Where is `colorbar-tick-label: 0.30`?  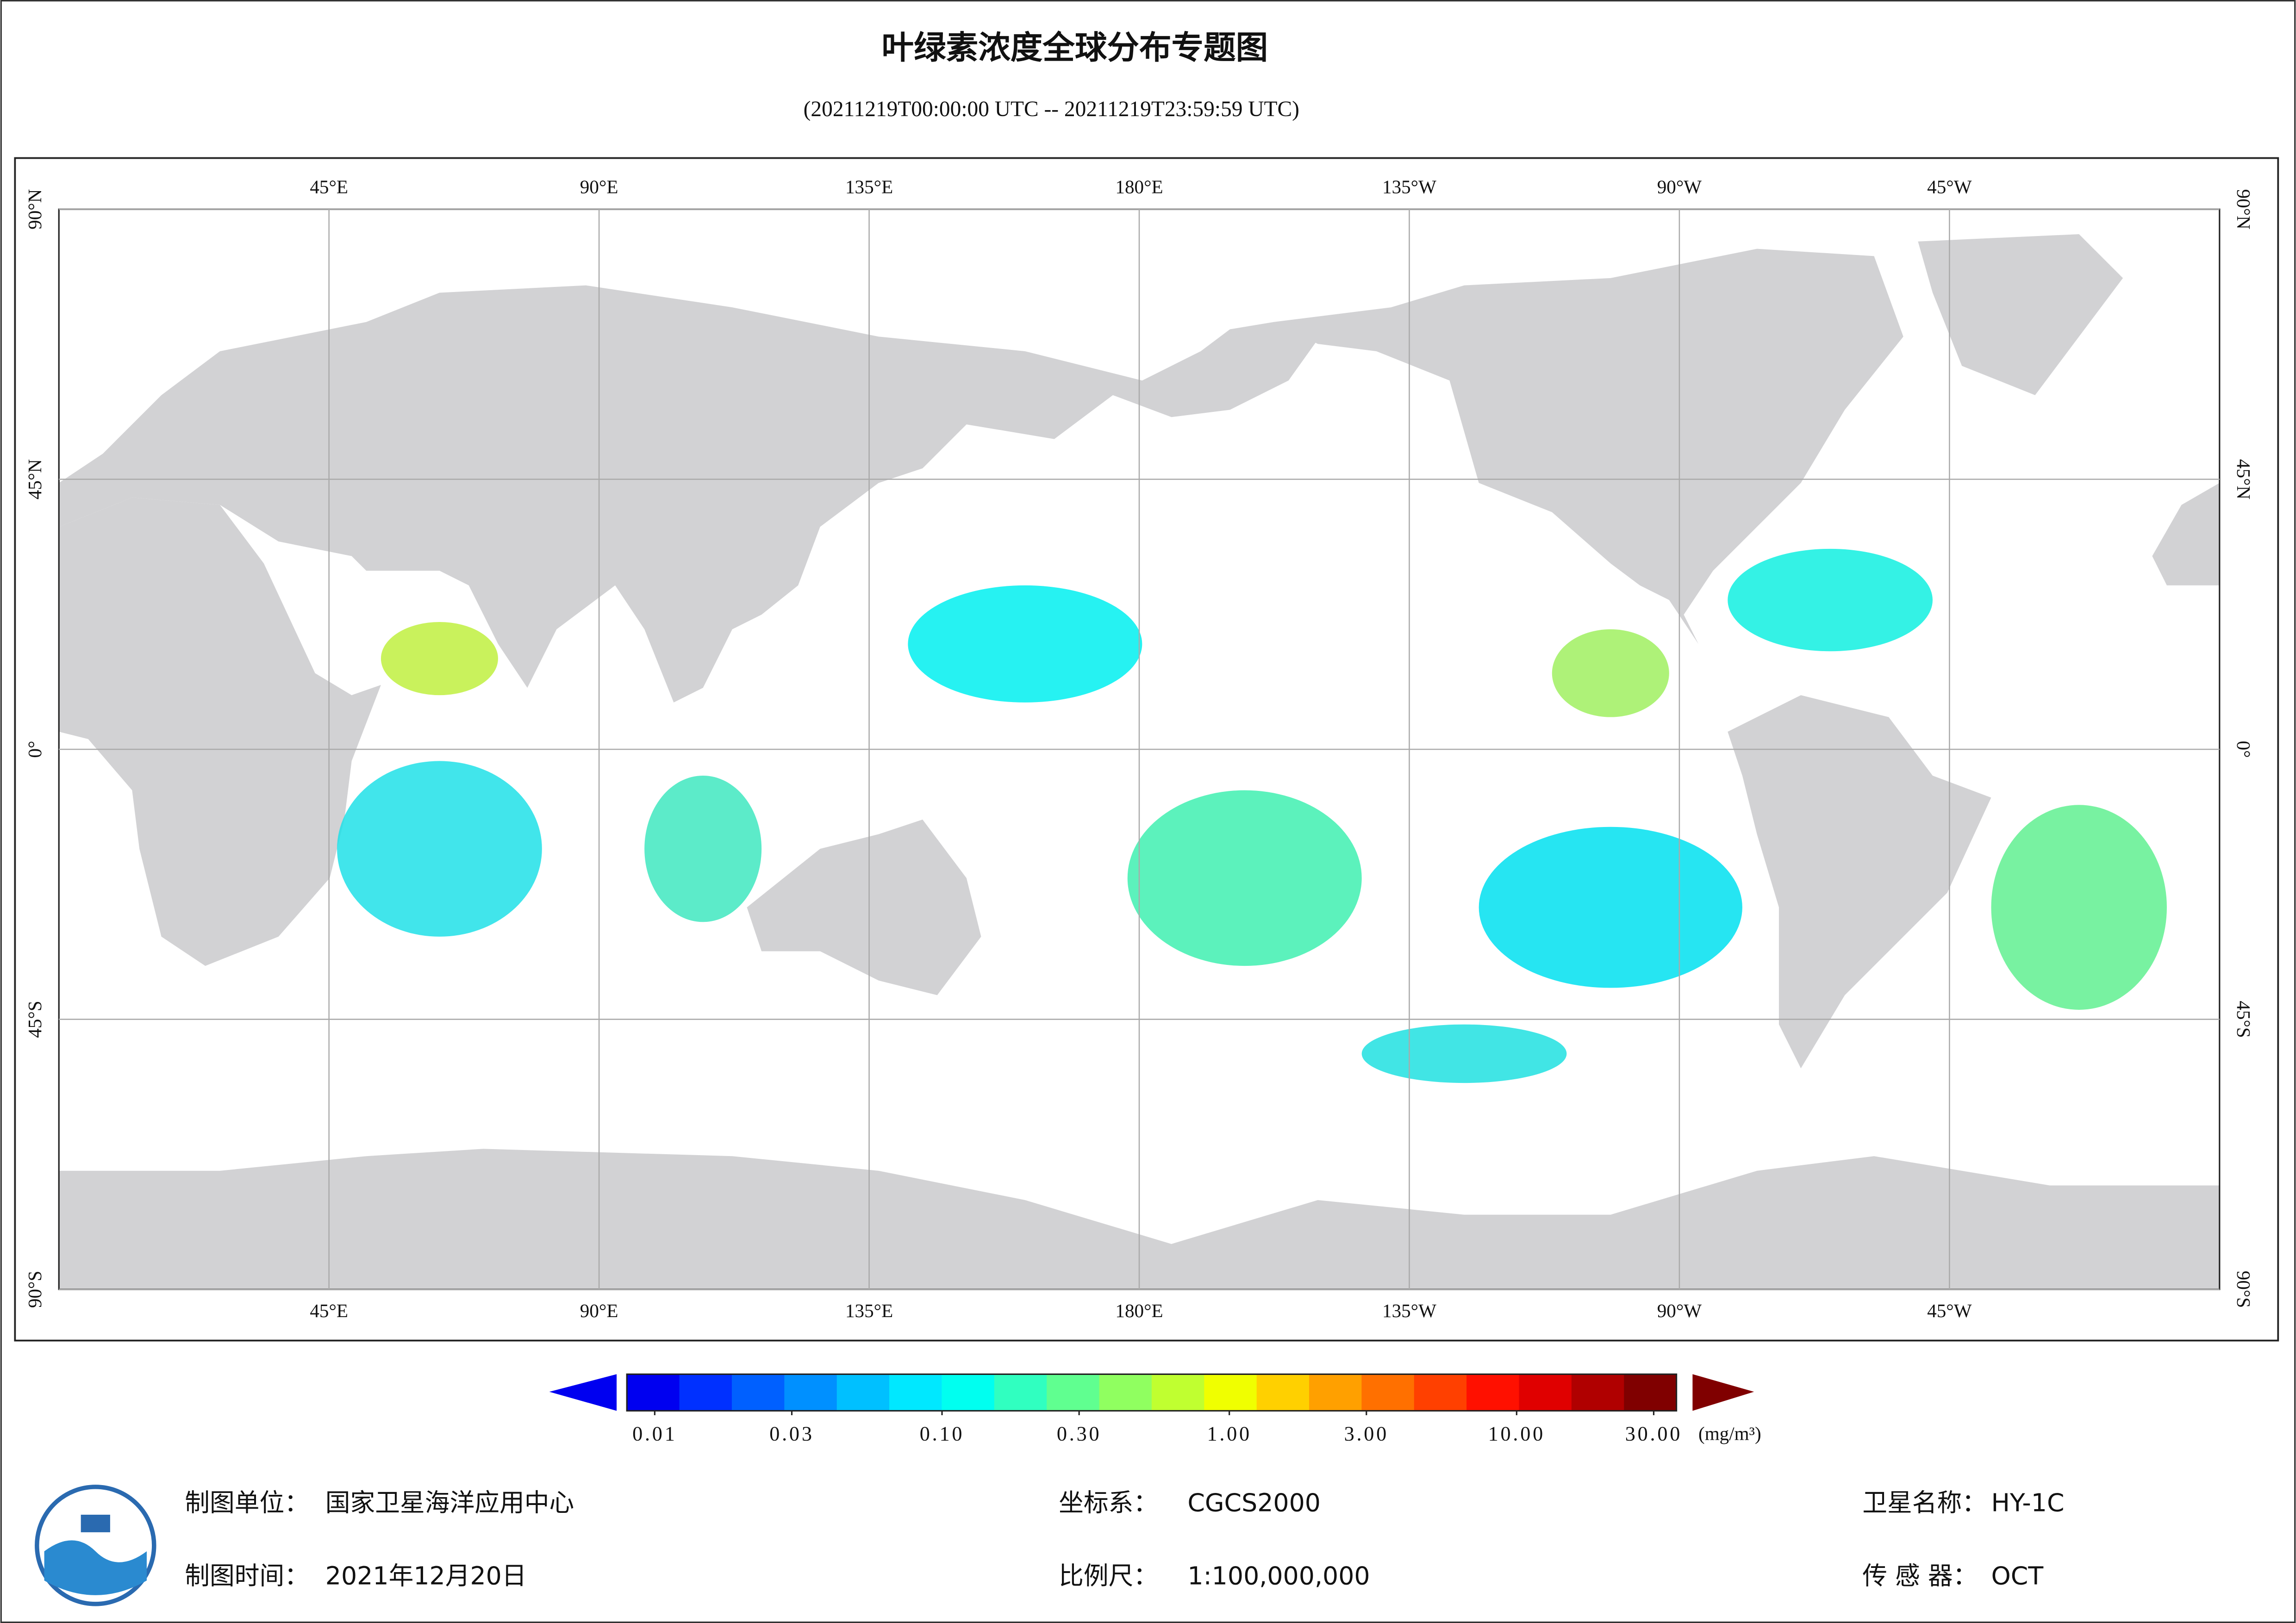 colorbar-tick-label: 0.30 is located at coordinates (1079, 1433).